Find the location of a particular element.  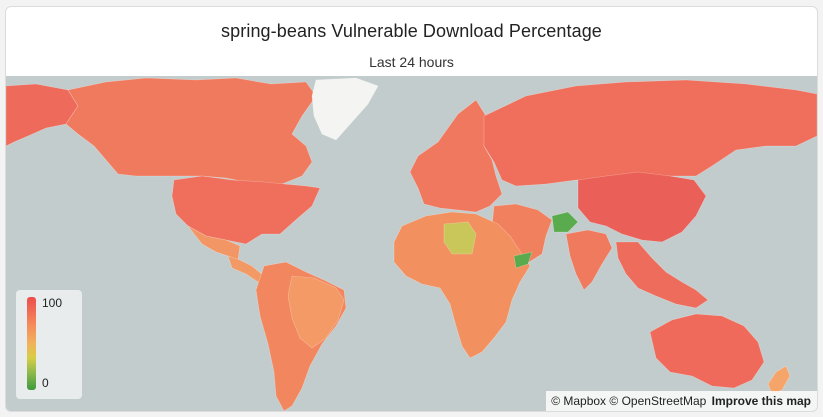

region-usa is located at coordinates (246, 210).